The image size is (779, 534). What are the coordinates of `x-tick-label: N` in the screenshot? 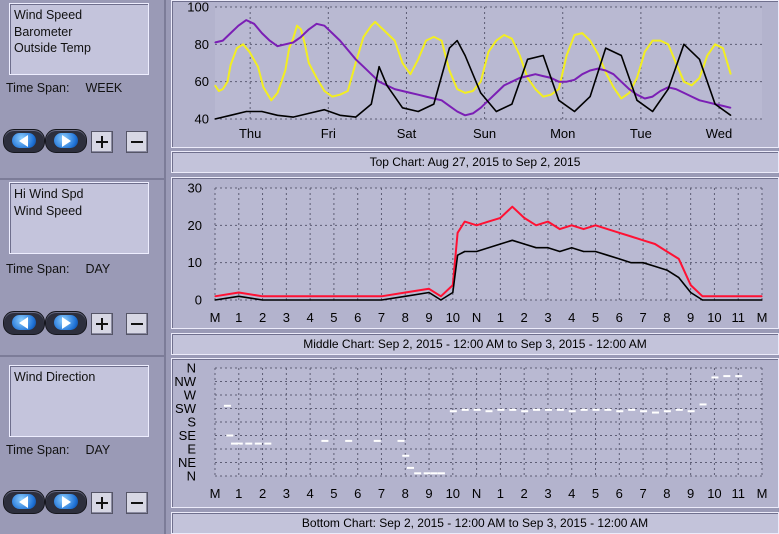 It's located at (476, 317).